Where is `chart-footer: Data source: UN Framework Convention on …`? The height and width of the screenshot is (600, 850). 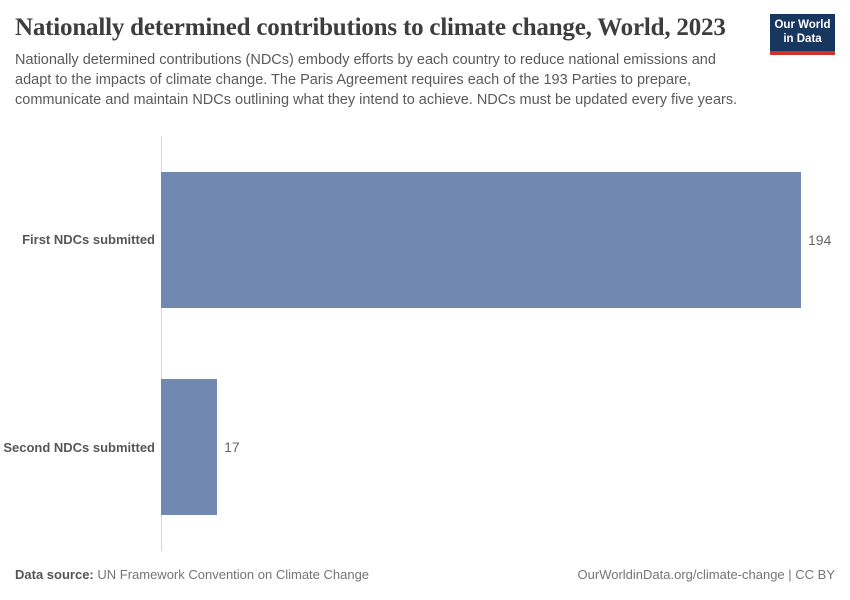
chart-footer: Data source: UN Framework Convention on … is located at coordinates (425, 574).